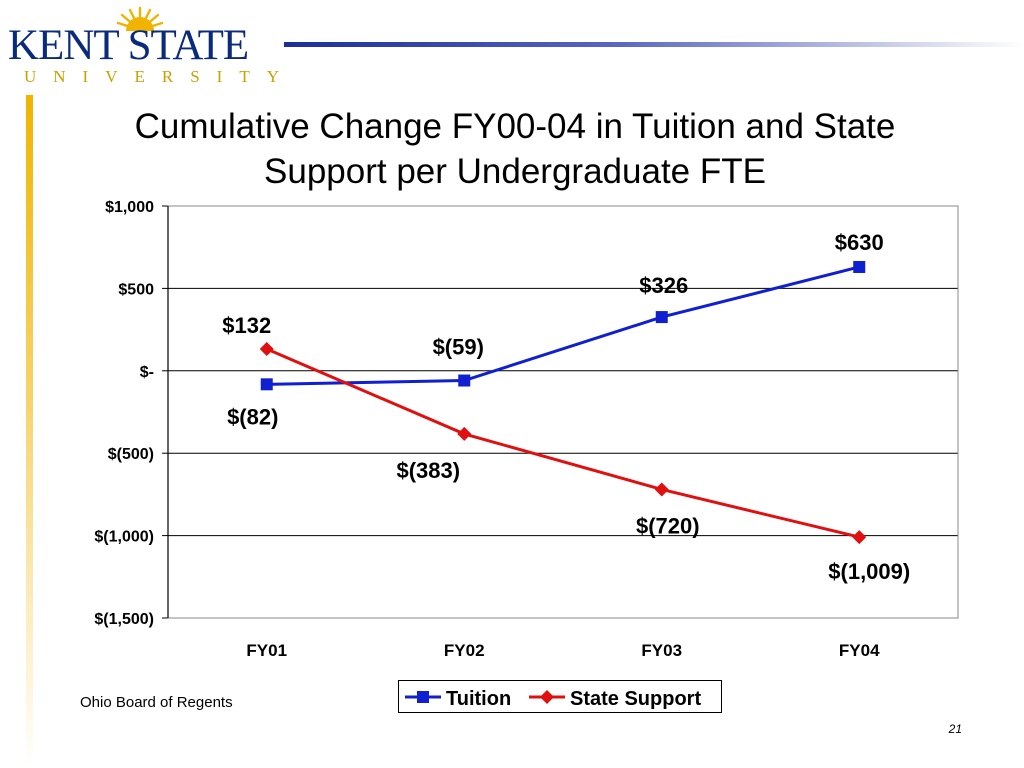  Describe the element at coordinates (160, 76) in the screenshot. I see `logo-subtext: UNIVERSITY` at that location.